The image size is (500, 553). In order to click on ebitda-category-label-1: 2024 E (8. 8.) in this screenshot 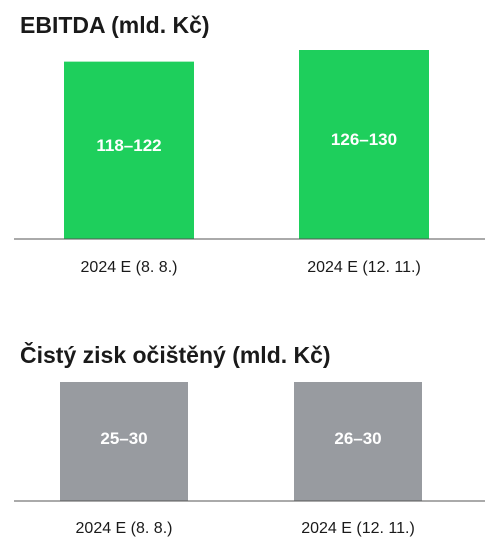, I will do `click(129, 267)`.